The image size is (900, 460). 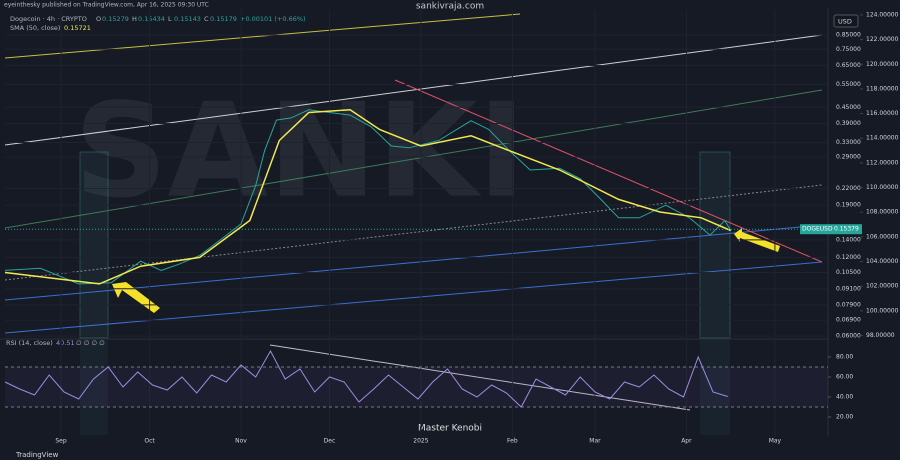 I want to click on x-tick-label: Oct, so click(x=149, y=441).